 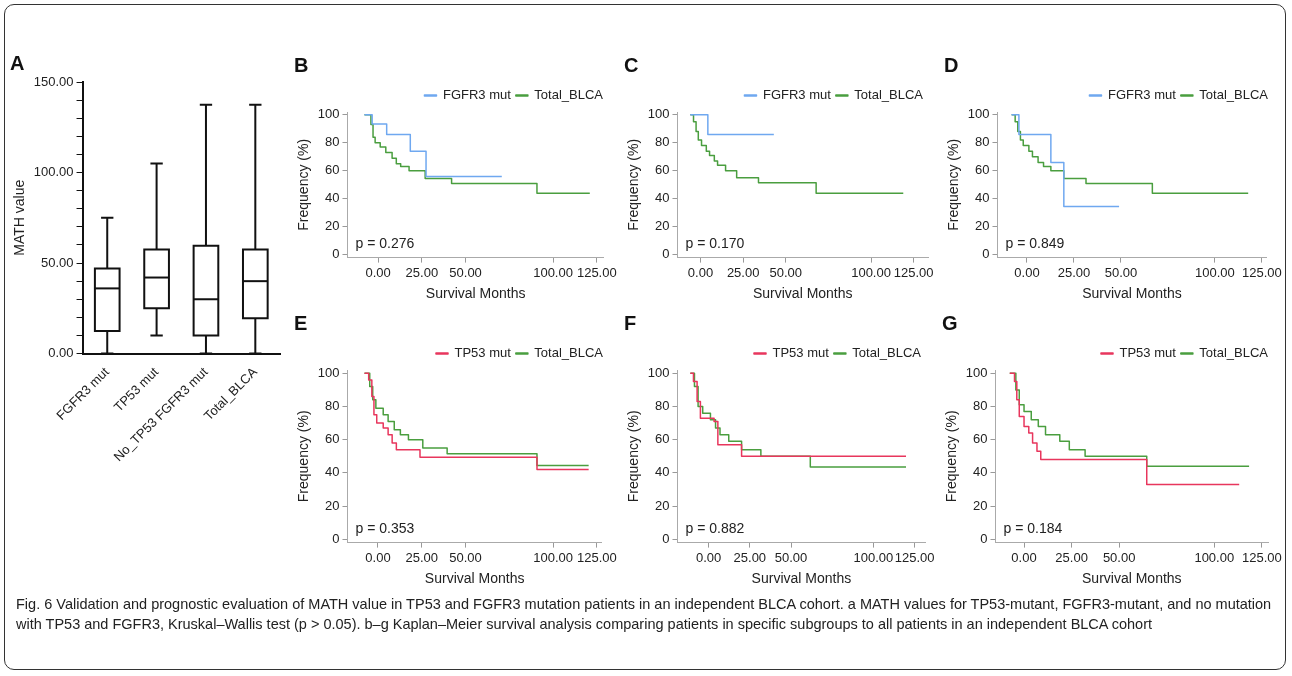 What do you see at coordinates (17, 62) in the screenshot?
I see `chart-title: A` at bounding box center [17, 62].